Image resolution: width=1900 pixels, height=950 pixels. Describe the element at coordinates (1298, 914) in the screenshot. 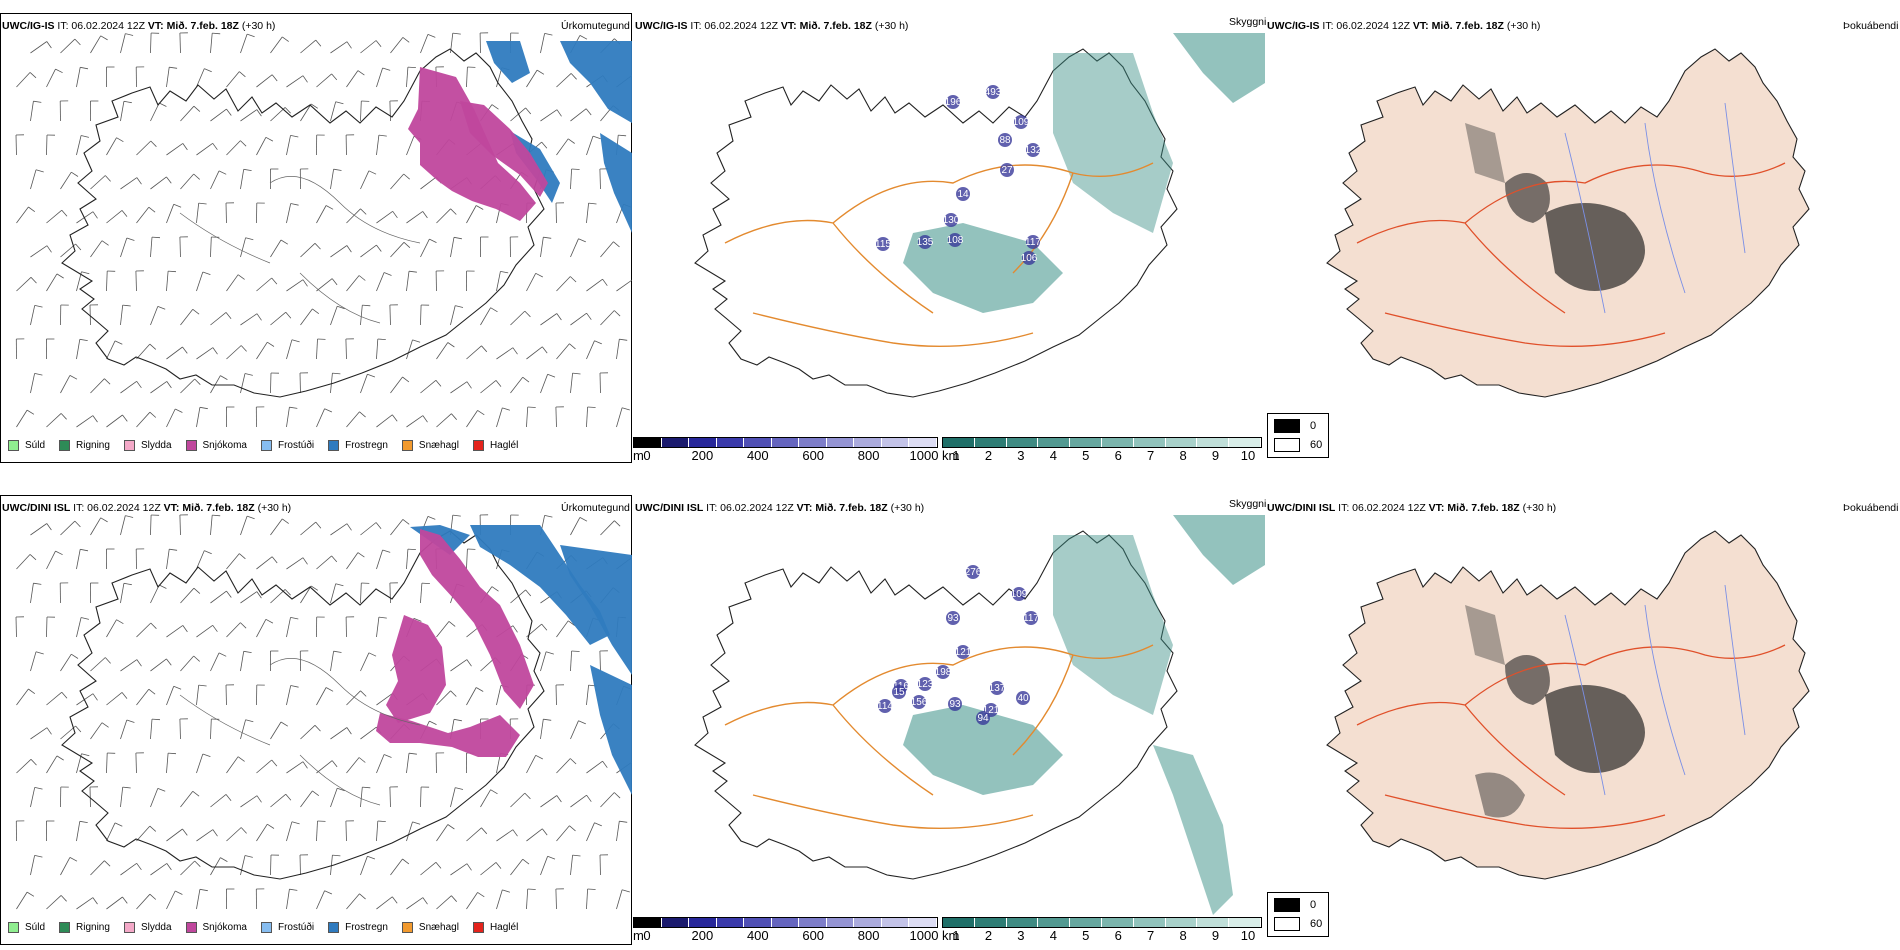

I see `fog-legend: 0 60` at that location.